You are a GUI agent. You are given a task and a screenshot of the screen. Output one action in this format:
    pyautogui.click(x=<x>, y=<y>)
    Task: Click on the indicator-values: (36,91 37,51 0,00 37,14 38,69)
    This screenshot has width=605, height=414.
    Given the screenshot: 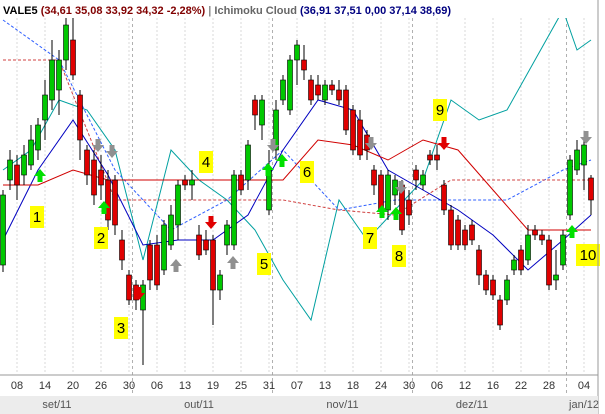 What is the action you would take?
    pyautogui.click(x=375, y=11)
    